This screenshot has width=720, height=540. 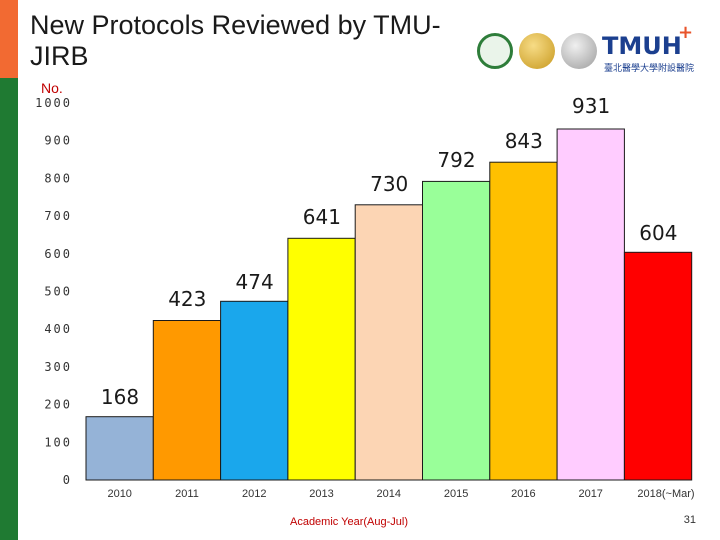 What do you see at coordinates (579, 51) in the screenshot?
I see `accreditation-seal-grey` at bounding box center [579, 51].